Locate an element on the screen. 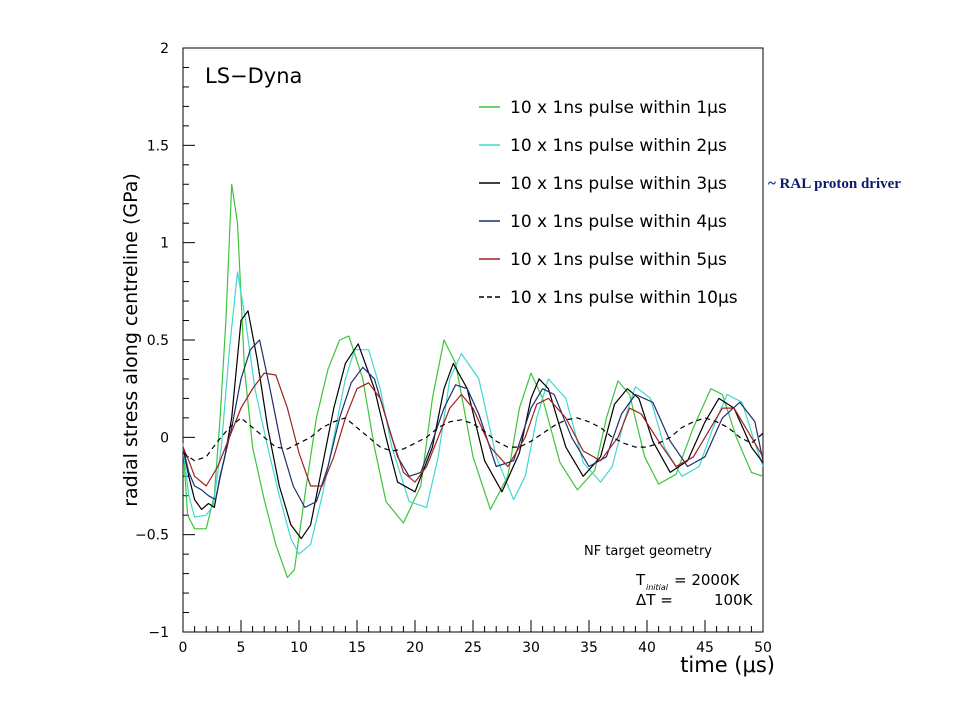 The image size is (960, 720). y-tick-label: 2 is located at coordinates (164, 49).